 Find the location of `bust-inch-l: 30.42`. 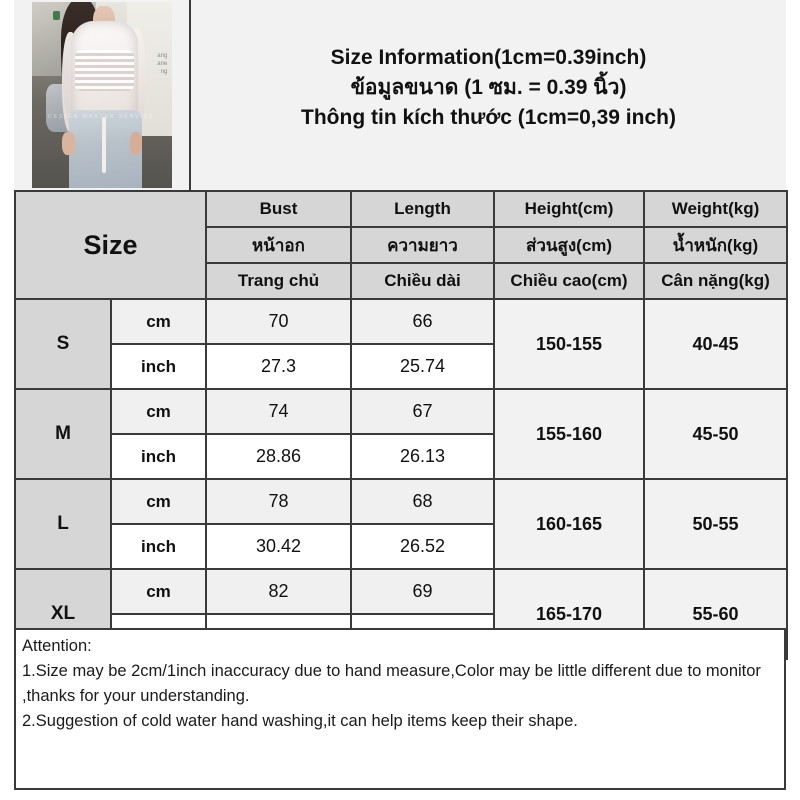

bust-inch-l: 30.42 is located at coordinates (278, 546).